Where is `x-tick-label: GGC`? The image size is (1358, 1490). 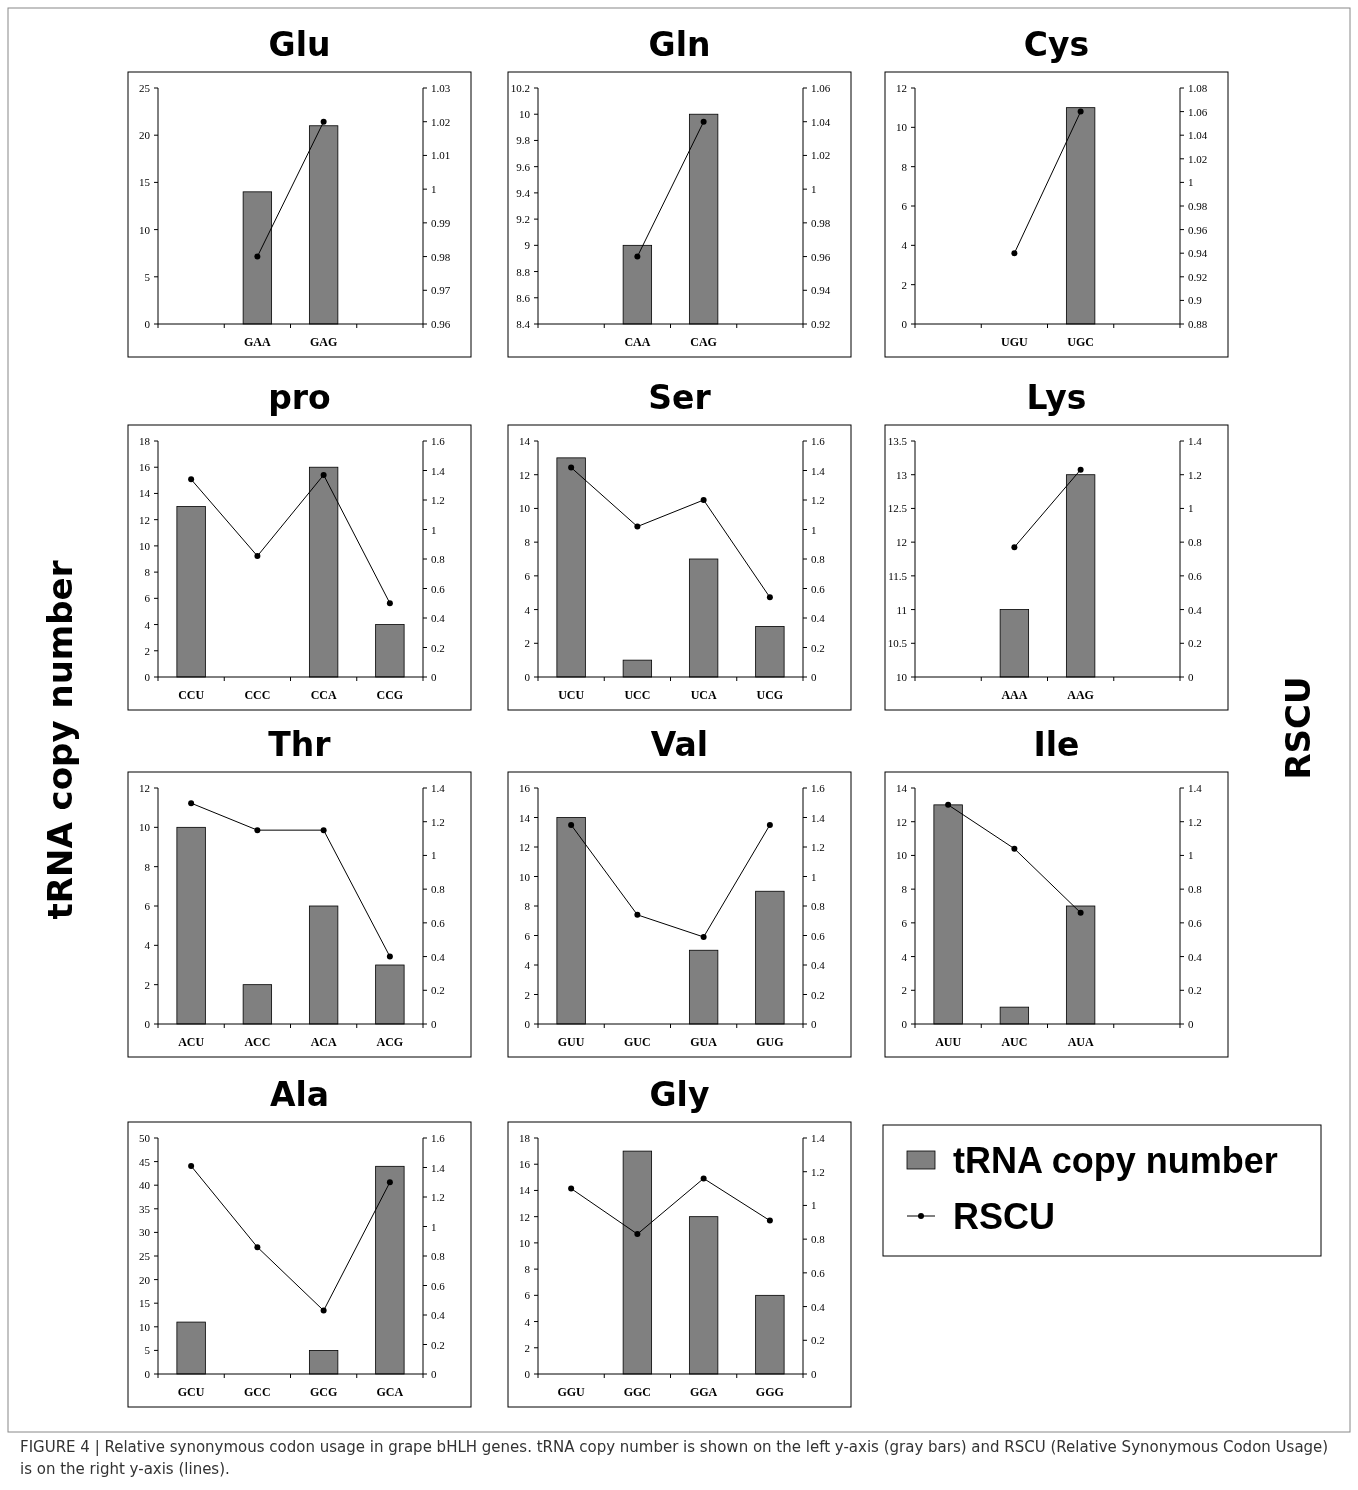 x-tick-label: GGC is located at coordinates (637, 1392).